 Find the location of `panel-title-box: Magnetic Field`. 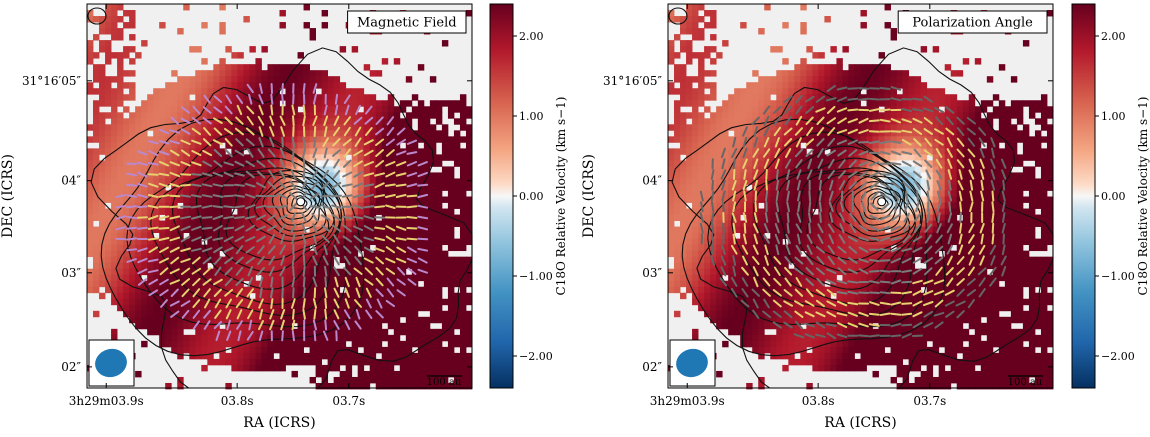

panel-title-box: Magnetic Field is located at coordinates (407, 22).